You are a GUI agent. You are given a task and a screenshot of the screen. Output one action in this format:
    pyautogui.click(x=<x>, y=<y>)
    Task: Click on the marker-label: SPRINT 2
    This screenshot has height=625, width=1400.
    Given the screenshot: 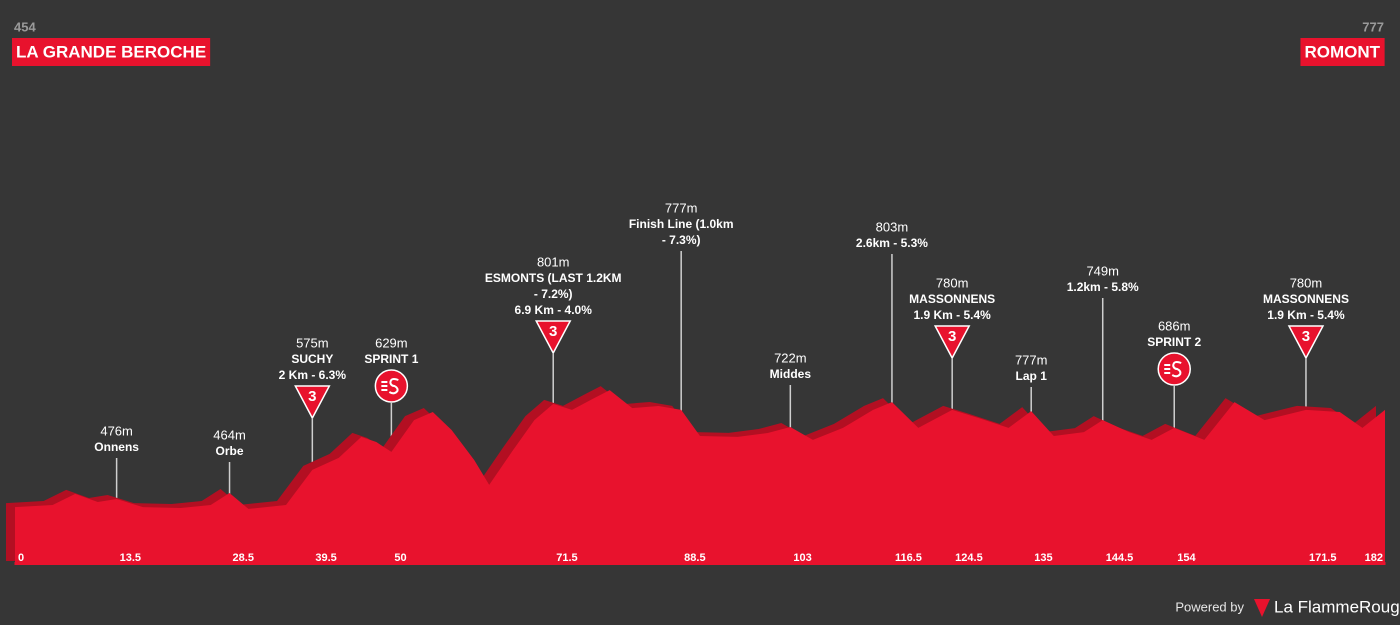 What is the action you would take?
    pyautogui.click(x=1174, y=342)
    